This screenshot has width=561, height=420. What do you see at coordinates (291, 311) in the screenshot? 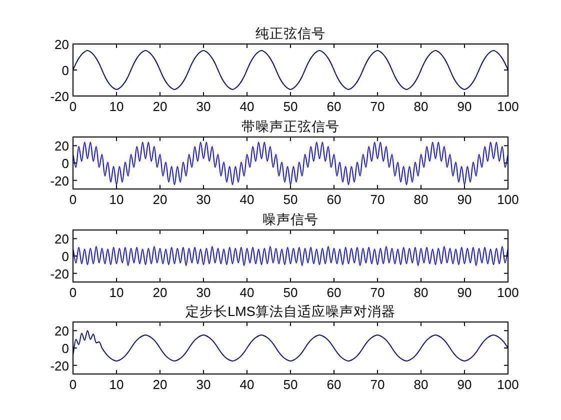
I see `title: 定步长LMS算法自适应噪声对消器` at bounding box center [291, 311].